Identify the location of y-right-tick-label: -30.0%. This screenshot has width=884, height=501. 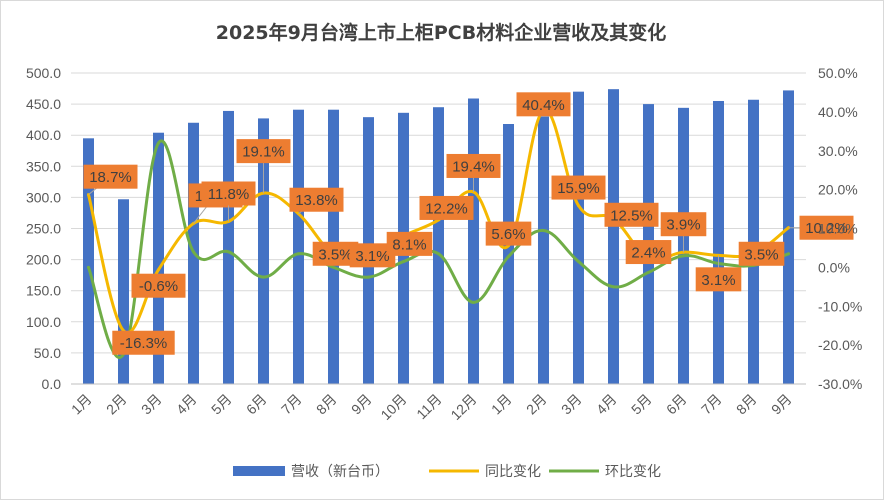
(840, 384).